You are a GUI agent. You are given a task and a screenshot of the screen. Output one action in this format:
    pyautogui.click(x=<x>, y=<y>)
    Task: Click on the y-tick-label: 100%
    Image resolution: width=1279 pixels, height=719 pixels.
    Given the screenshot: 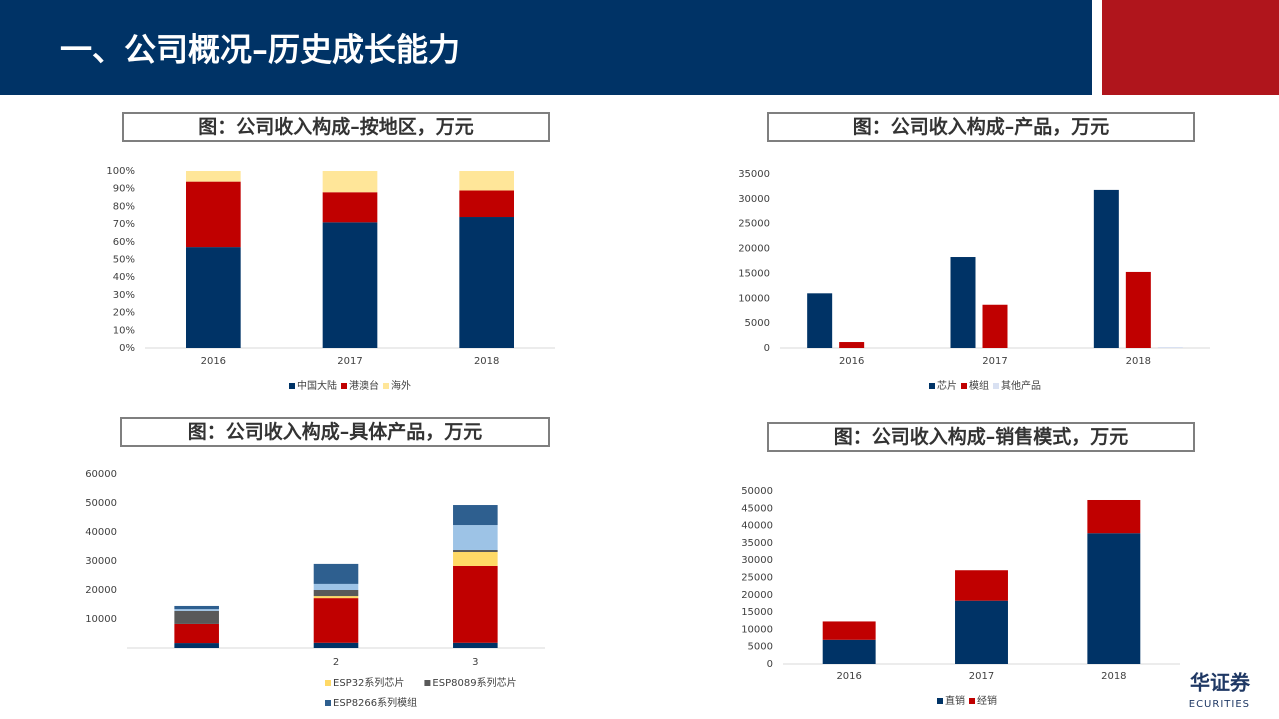 What is the action you would take?
    pyautogui.click(x=120, y=171)
    